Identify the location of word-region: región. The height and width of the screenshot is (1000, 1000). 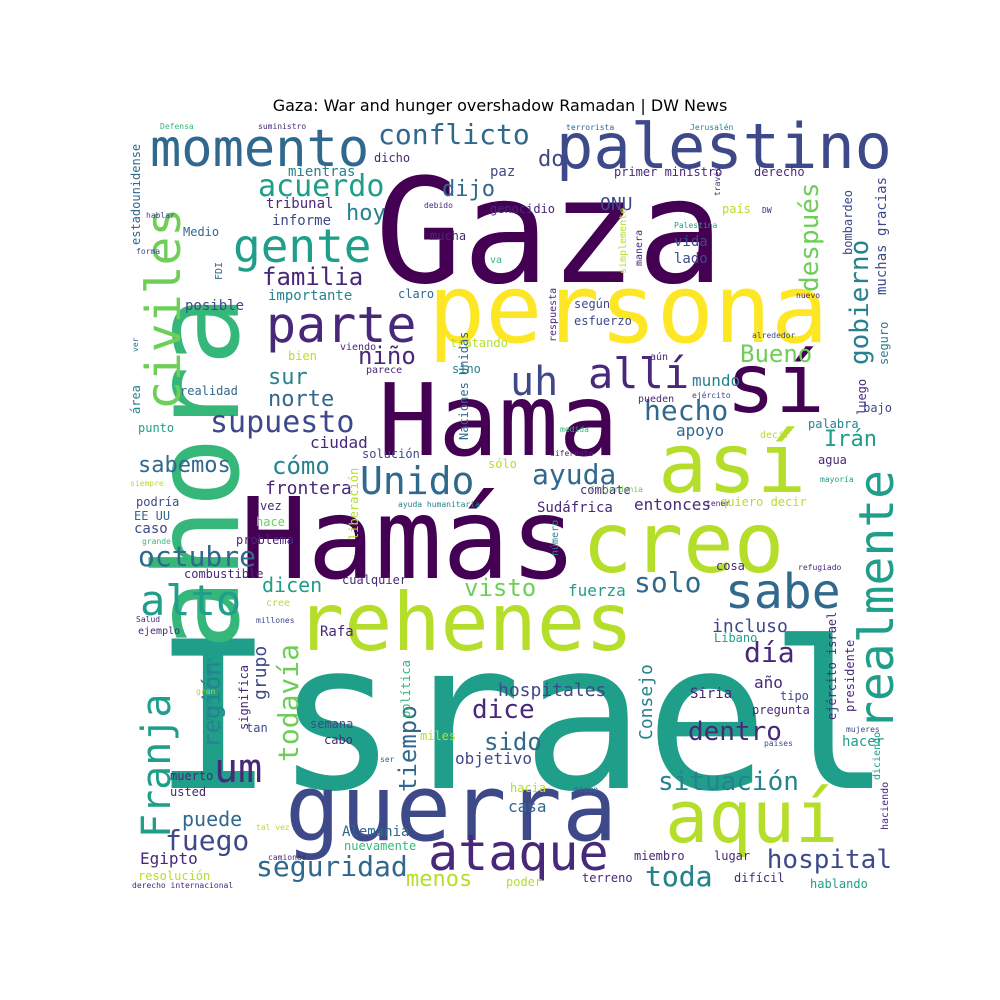
(212, 704).